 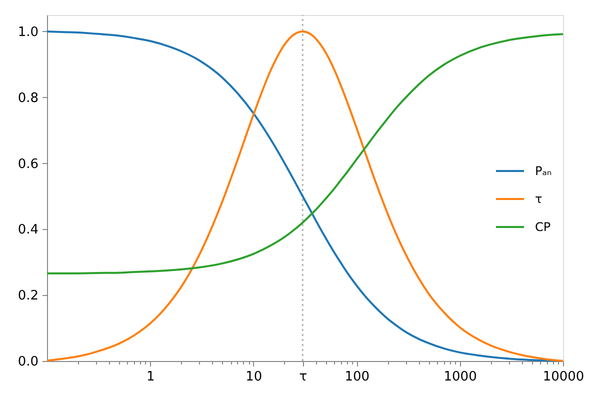 I want to click on y-tick-label: 0.6, so click(x=28, y=164).